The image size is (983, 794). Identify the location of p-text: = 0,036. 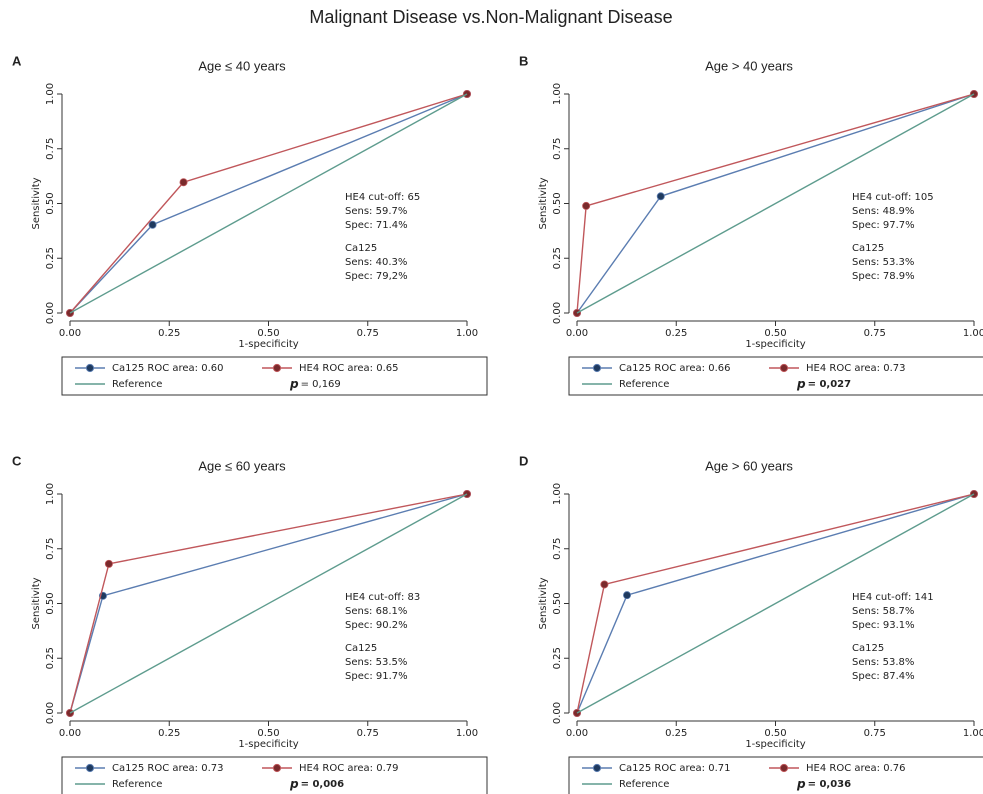
(830, 784).